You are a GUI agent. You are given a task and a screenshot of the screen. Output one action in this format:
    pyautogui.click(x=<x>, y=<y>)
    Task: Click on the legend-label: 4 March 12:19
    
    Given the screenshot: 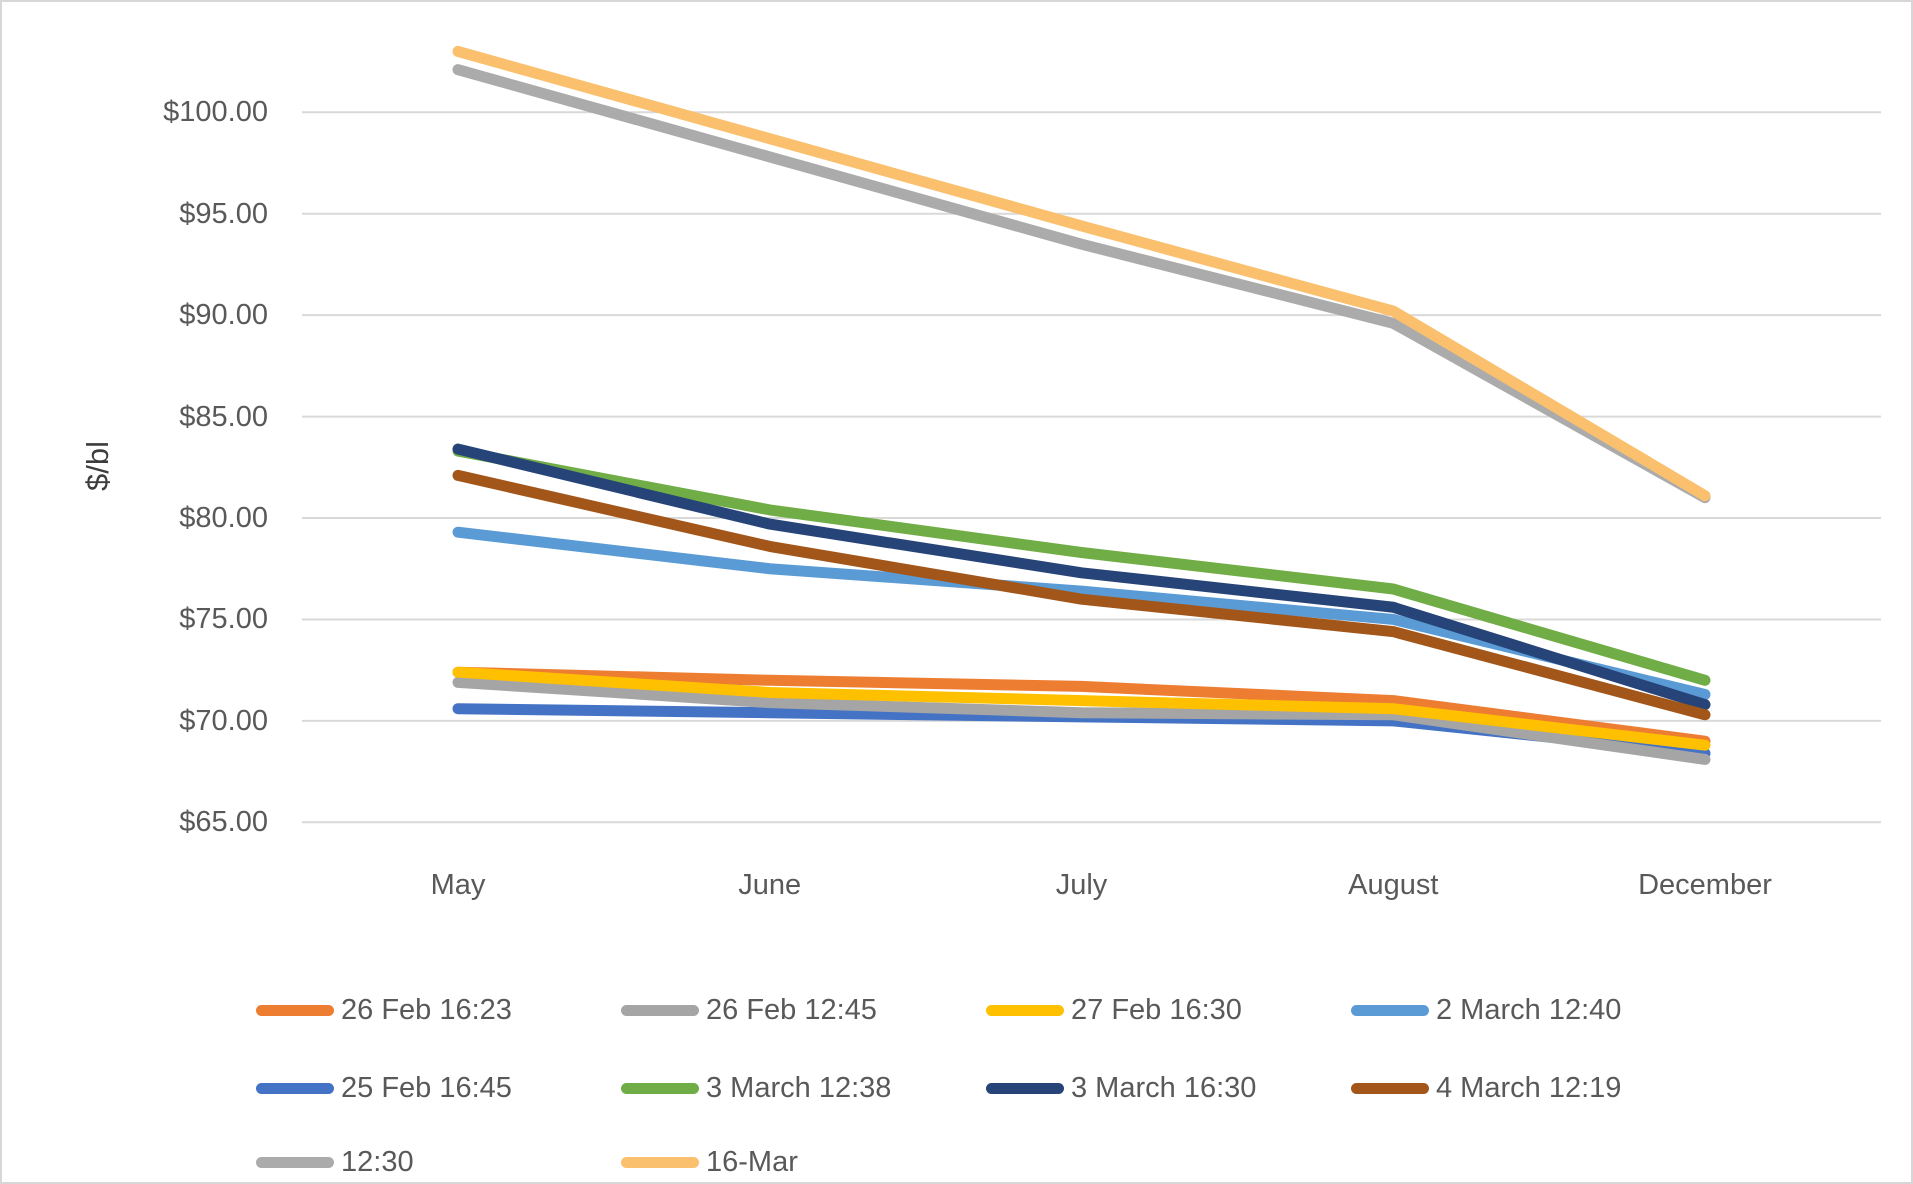 What is the action you would take?
    pyautogui.click(x=1529, y=1088)
    